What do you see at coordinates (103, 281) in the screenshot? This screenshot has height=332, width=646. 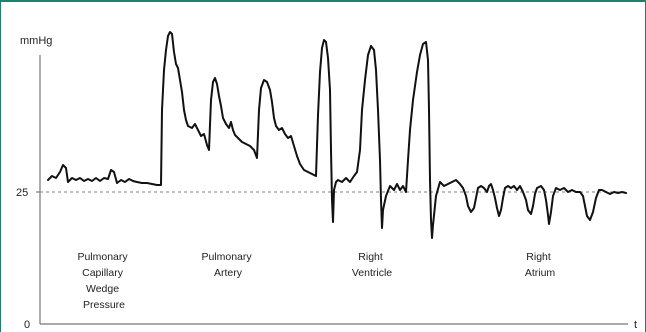 I see `region-label-pcwp: Pulmonary Capillary Wedge Pressure` at bounding box center [103, 281].